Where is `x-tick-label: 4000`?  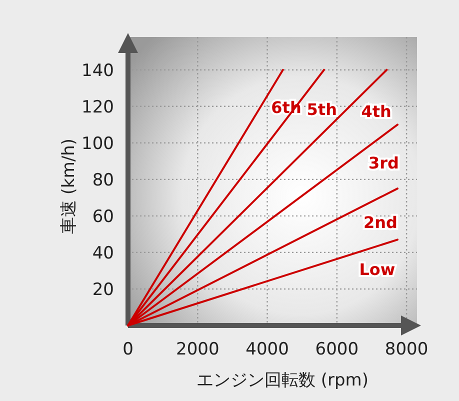 x-tick-label: 4000 is located at coordinates (267, 350).